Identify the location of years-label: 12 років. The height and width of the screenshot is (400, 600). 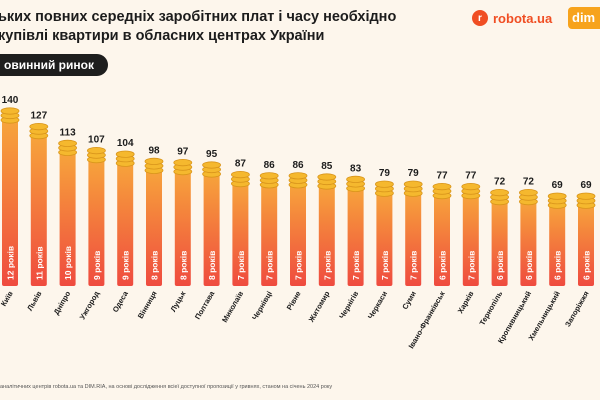
(11, 263).